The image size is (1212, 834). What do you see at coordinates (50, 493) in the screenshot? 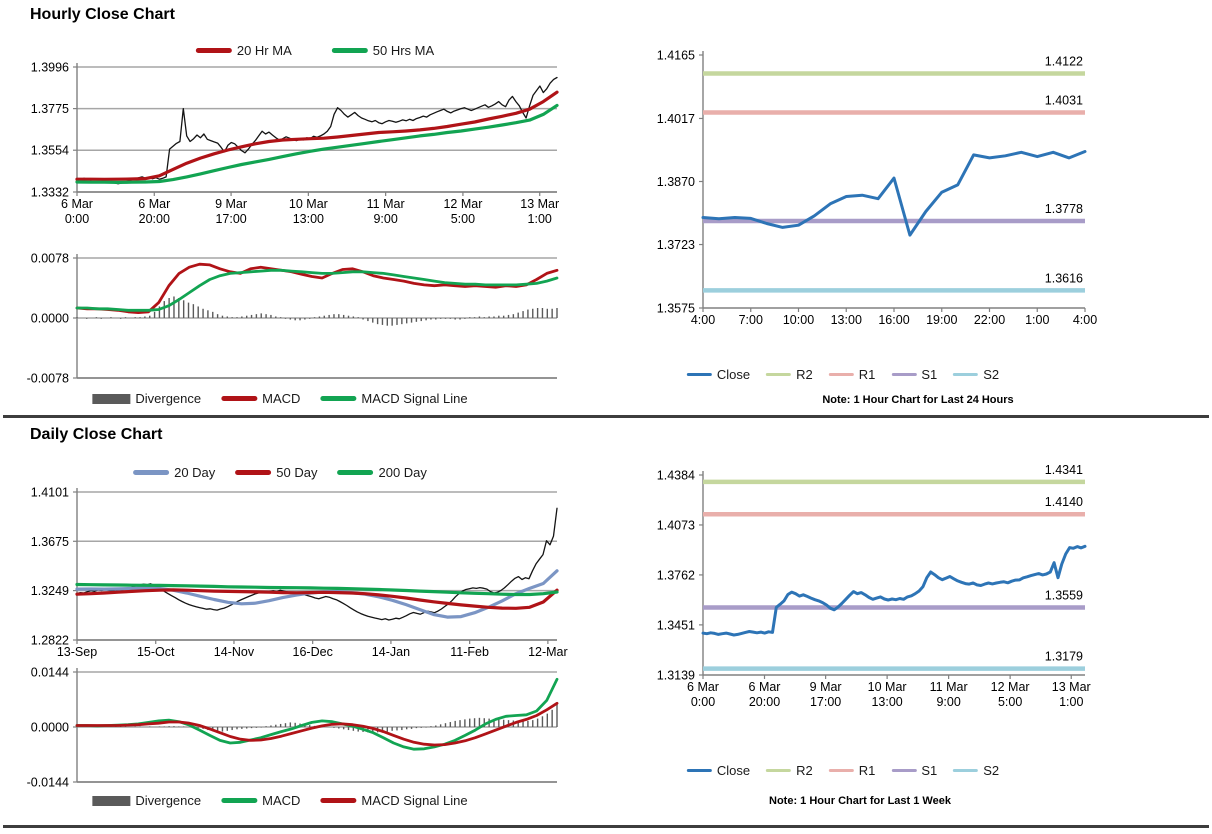
I see `svg-text: 1.4101` at bounding box center [50, 493].